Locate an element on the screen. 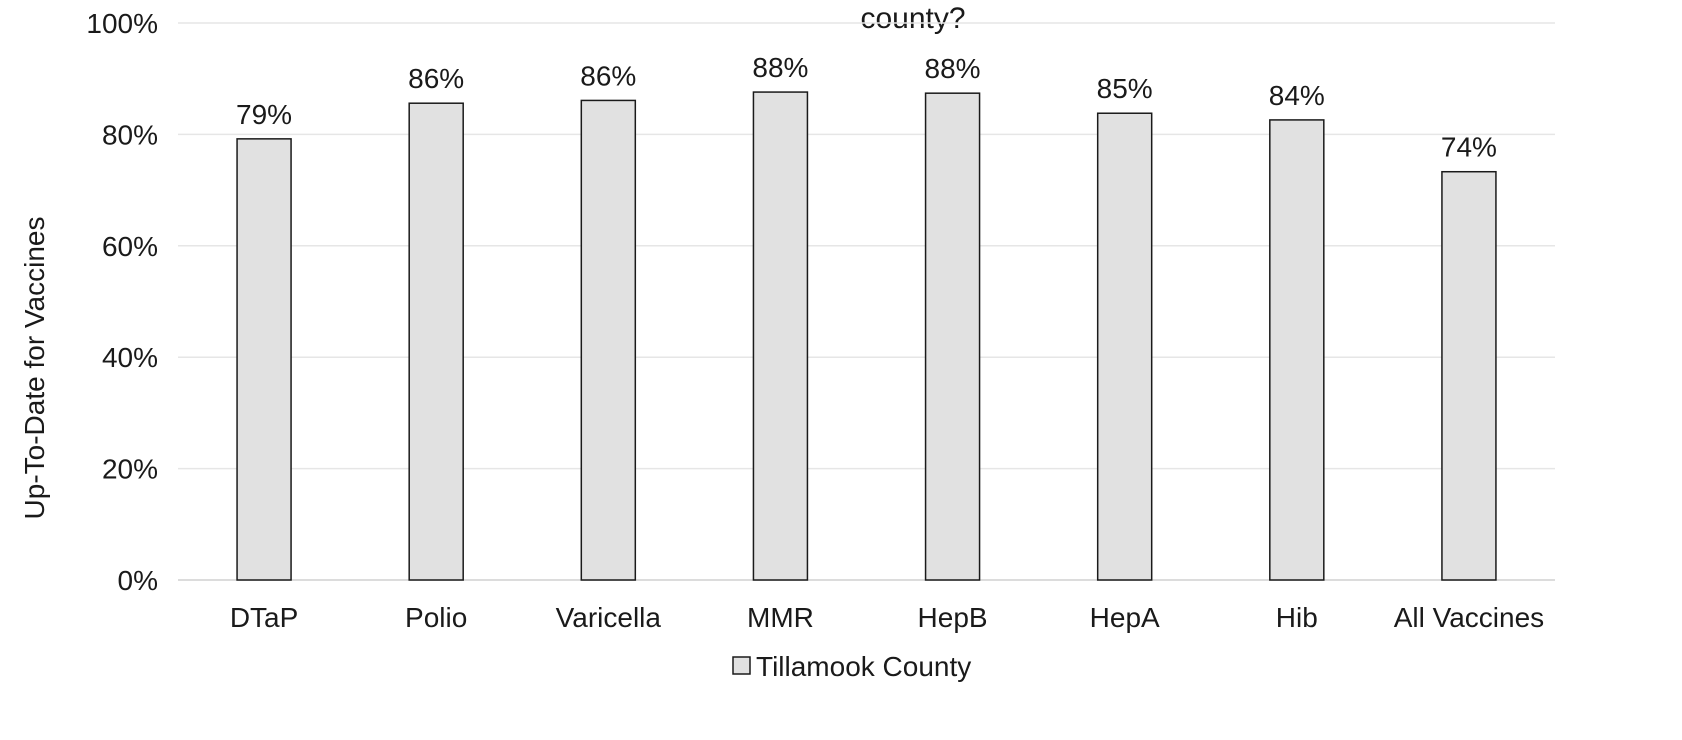 The image size is (1682, 740). y-axis-title: Up-To-Date for Vaccines is located at coordinates (34, 368).